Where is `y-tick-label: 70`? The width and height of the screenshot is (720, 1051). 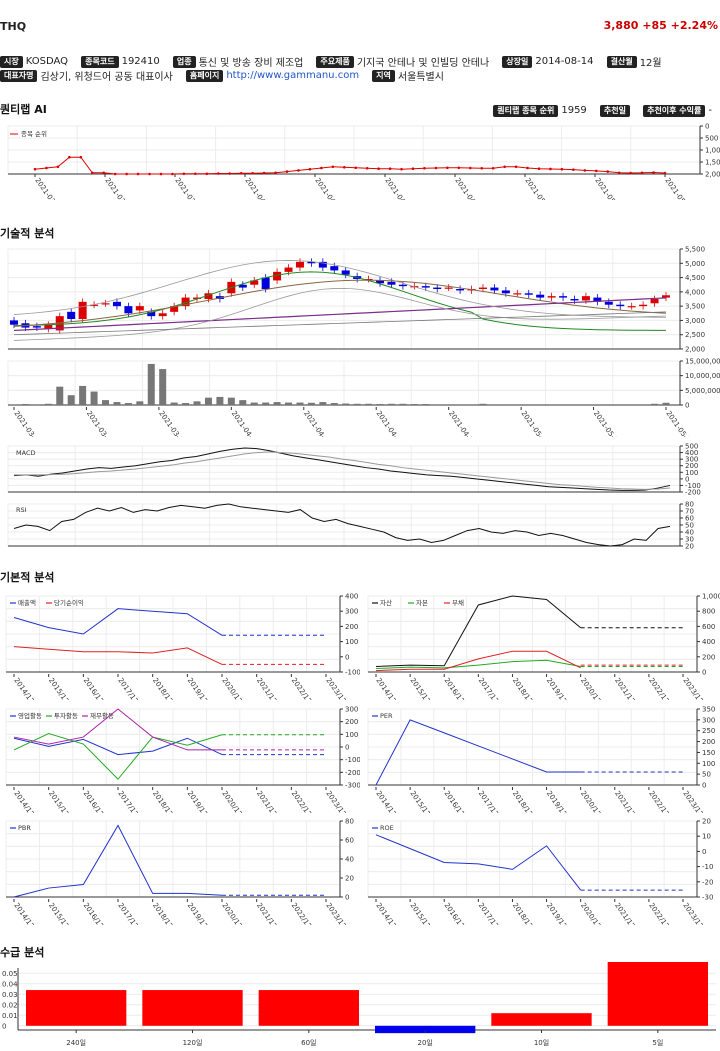 y-tick-label: 70 is located at coordinates (689, 512).